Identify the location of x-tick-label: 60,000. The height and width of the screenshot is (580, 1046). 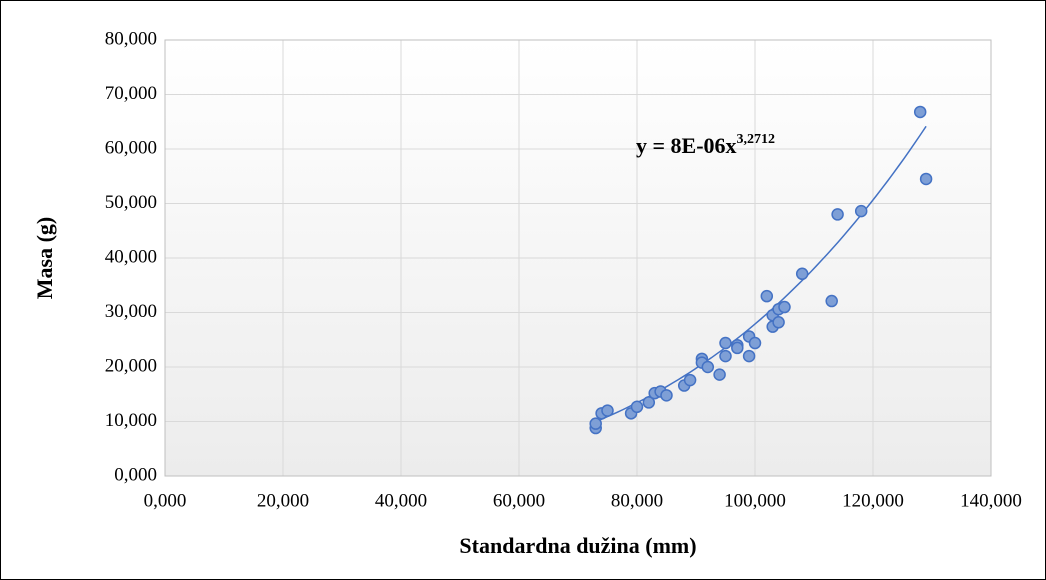
(519, 500).